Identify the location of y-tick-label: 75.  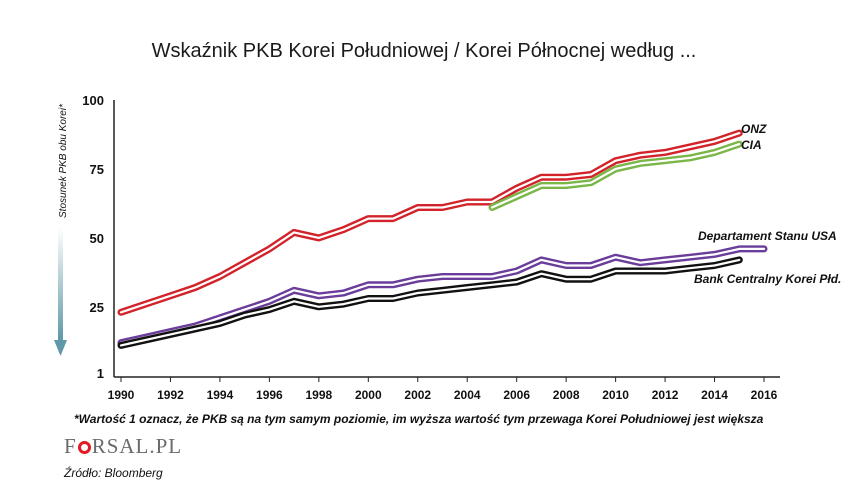
(97, 169).